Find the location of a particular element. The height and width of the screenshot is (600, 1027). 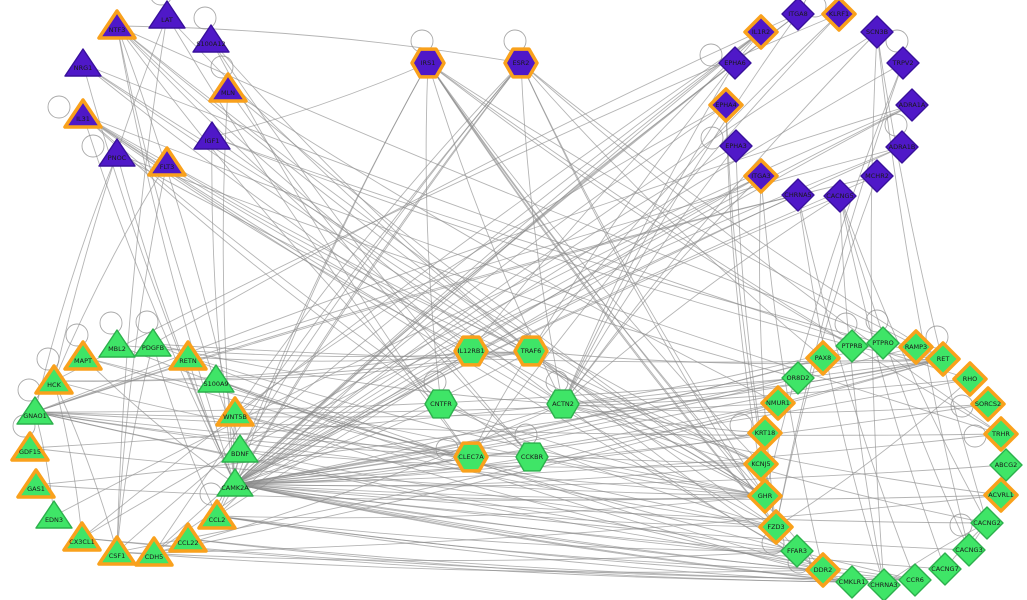

edge-PDGFB-CCL2 is located at coordinates (185, 430).